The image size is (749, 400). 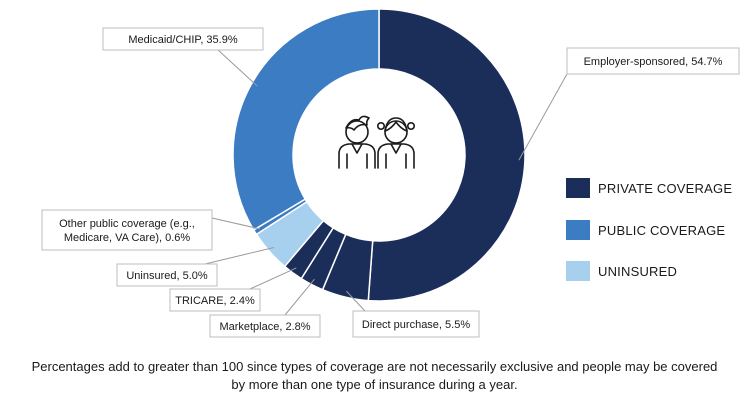 What do you see at coordinates (395, 143) in the screenshot?
I see `girl-icon` at bounding box center [395, 143].